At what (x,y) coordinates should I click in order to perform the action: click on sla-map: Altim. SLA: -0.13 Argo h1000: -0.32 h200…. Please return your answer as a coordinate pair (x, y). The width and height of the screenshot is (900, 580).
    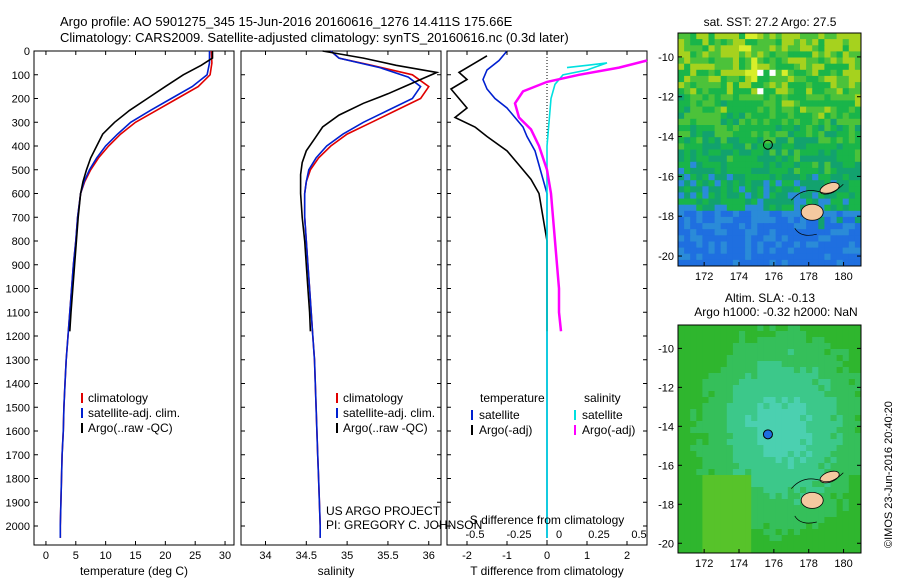
    Looking at the image, I should click on (760, 430).